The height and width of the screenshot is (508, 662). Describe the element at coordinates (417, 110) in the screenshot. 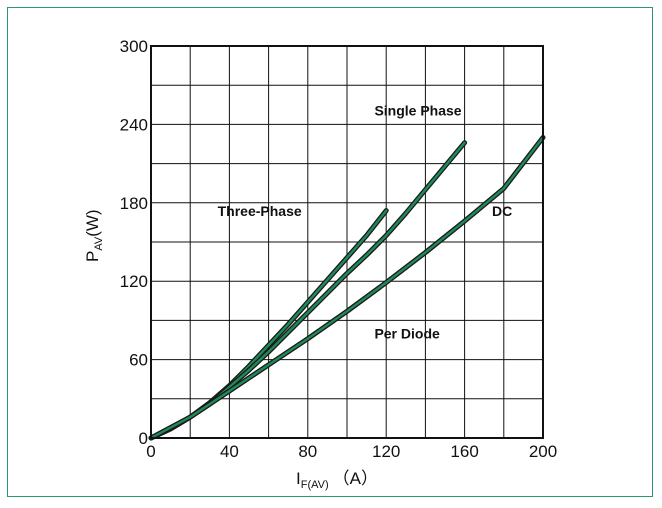

I see `annotation-label: Single Phase` at that location.